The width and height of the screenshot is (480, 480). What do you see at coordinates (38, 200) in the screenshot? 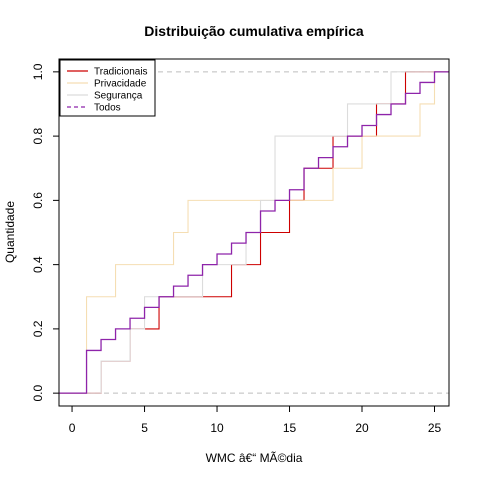
I see `y-tick-label: 0.6` at bounding box center [38, 200].